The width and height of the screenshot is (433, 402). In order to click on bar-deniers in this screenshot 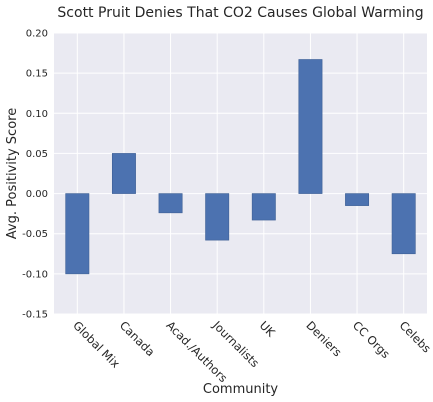, I will do `click(310, 126)`.